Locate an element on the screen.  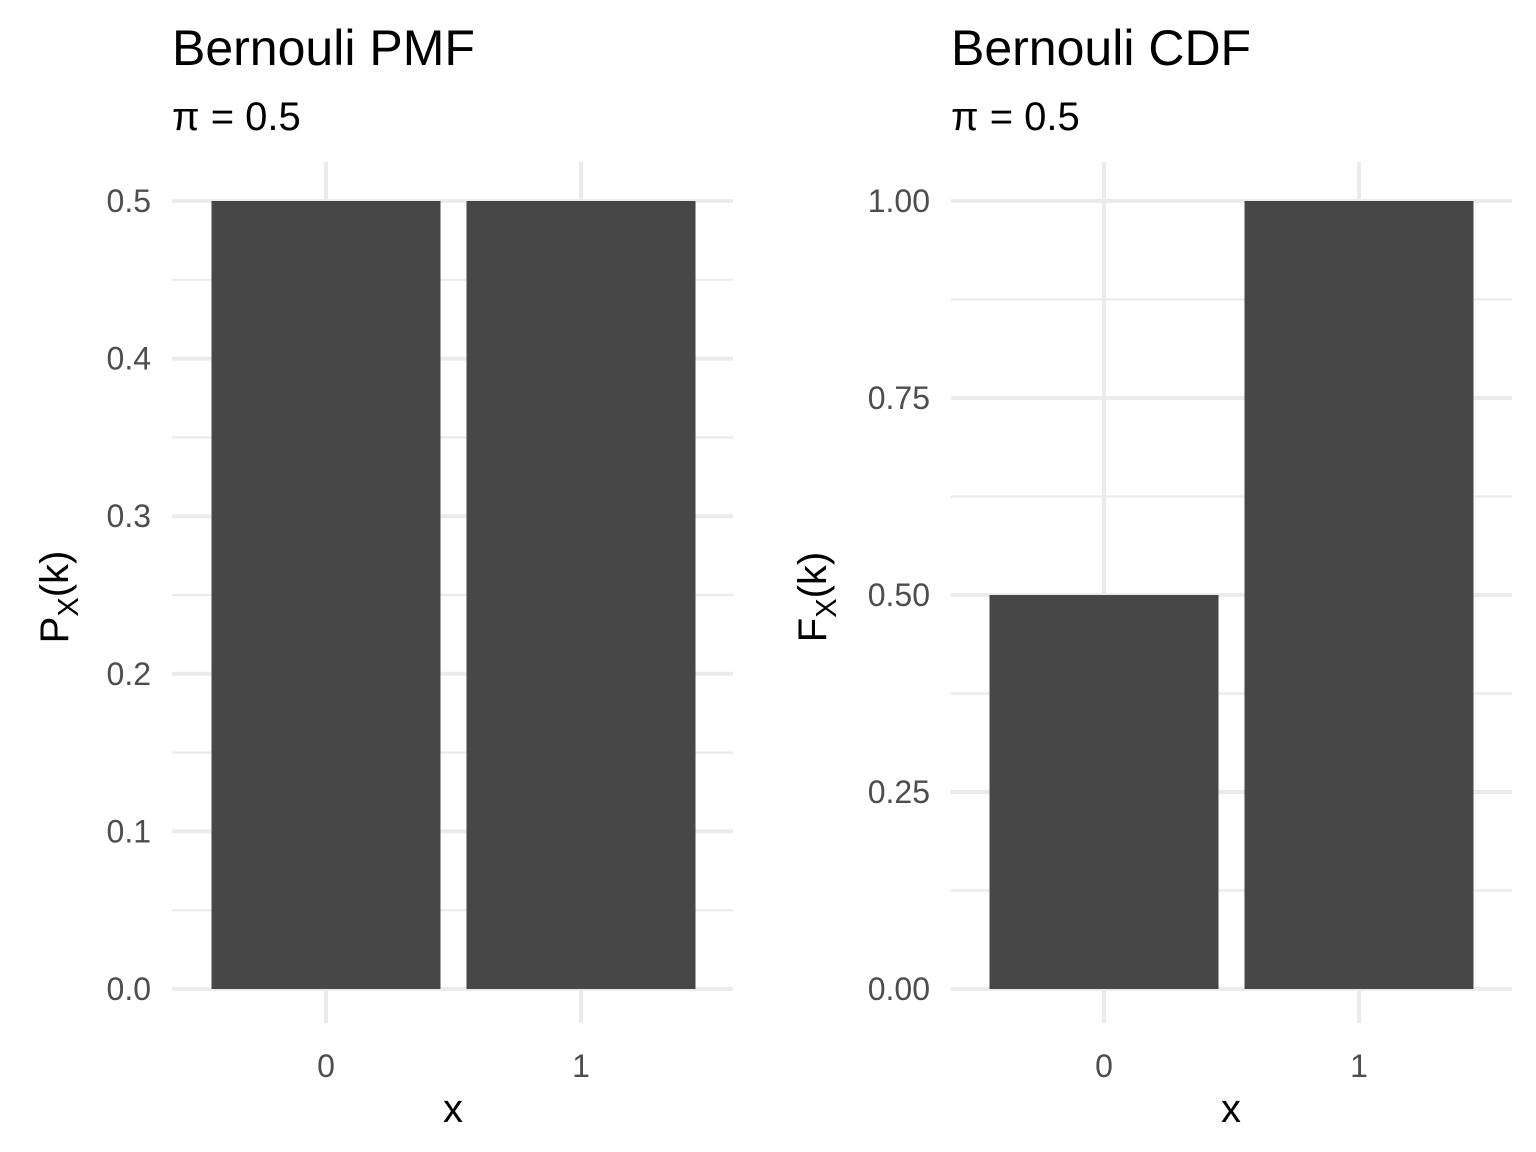
cdf-y-tick-label: 0.00 is located at coordinates (899, 989).